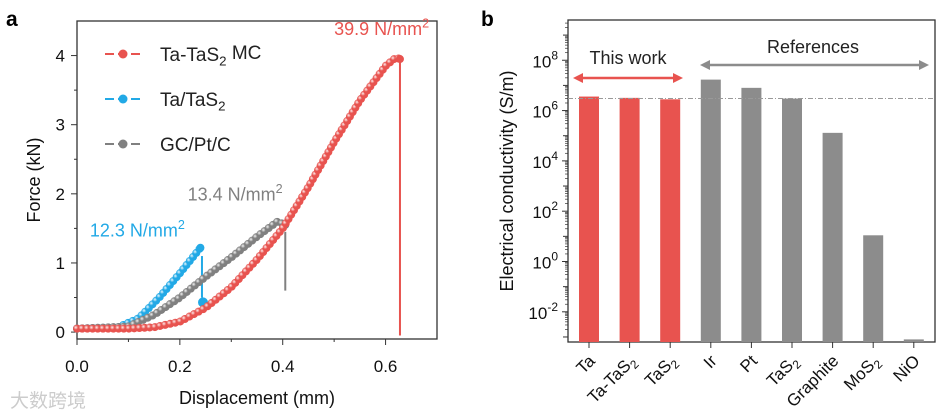 Image resolution: width=948 pixels, height=417 pixels. Describe the element at coordinates (705, 65) in the screenshot. I see `references-arrow-head-left` at that location.